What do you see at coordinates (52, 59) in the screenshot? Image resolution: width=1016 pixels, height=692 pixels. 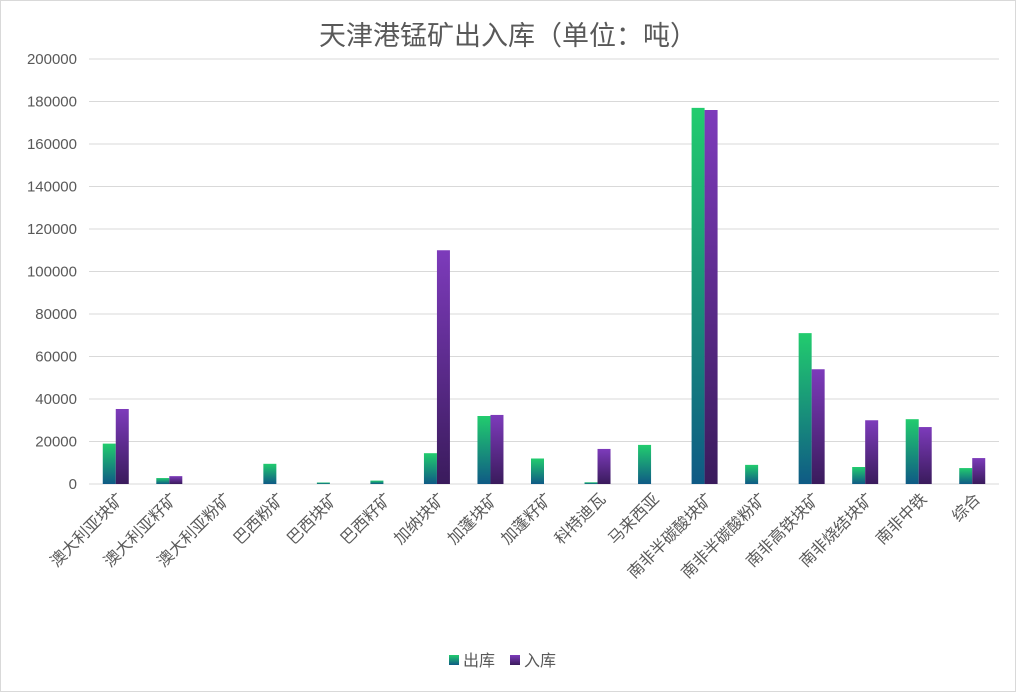 I see `y-tick-label: 200000` at bounding box center [52, 59].